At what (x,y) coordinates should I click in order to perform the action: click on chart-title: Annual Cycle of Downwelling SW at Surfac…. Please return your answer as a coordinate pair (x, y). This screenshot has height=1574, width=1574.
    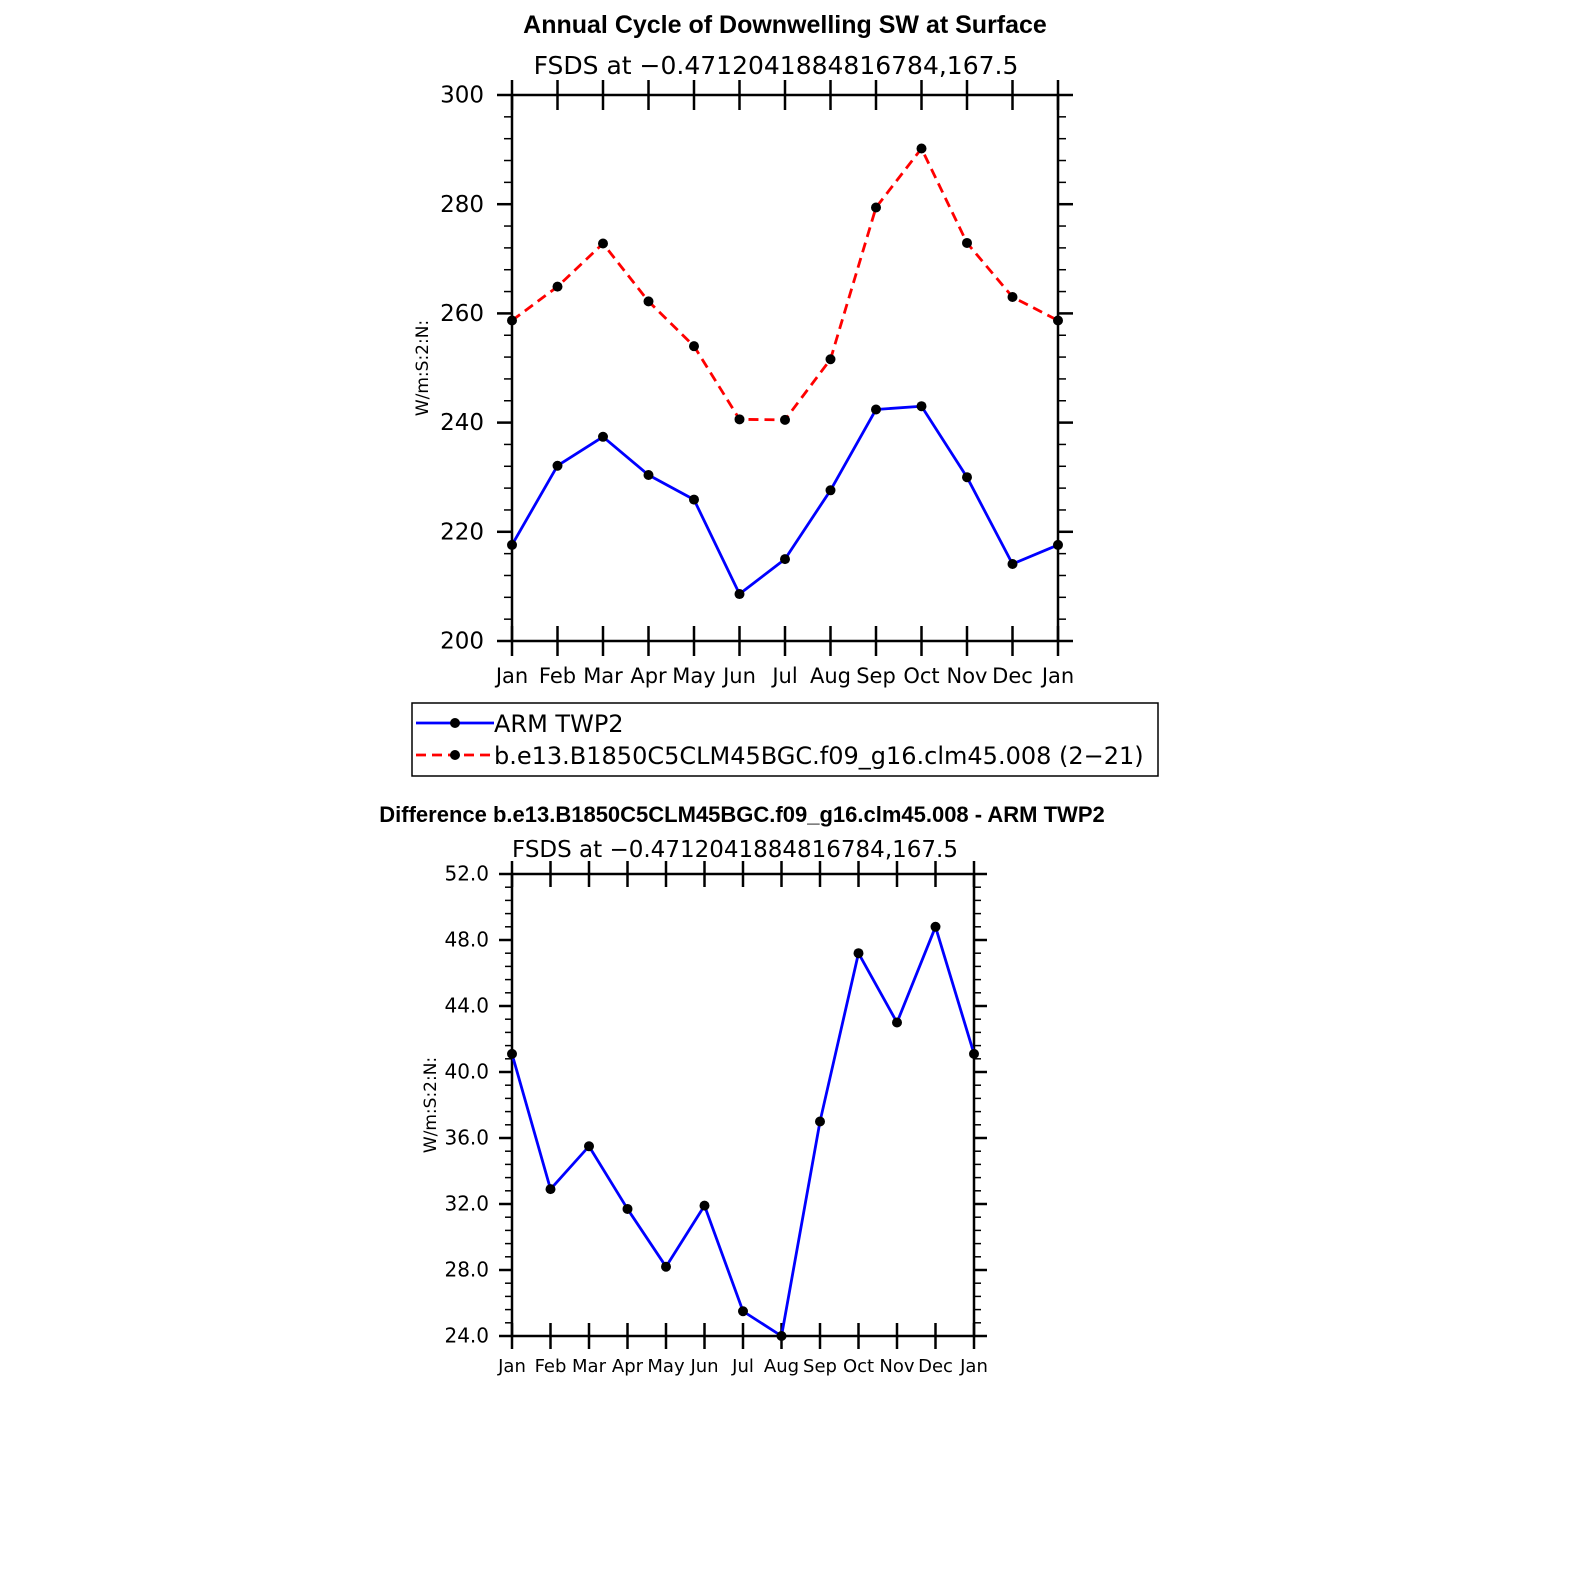
    Looking at the image, I should click on (785, 25).